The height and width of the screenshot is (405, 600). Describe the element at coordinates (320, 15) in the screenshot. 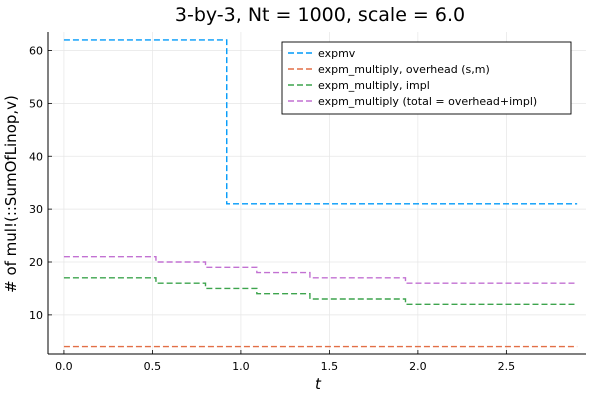

I see `chart-title: 3-by-3, Nt = 1000, scale = 6.0` at that location.